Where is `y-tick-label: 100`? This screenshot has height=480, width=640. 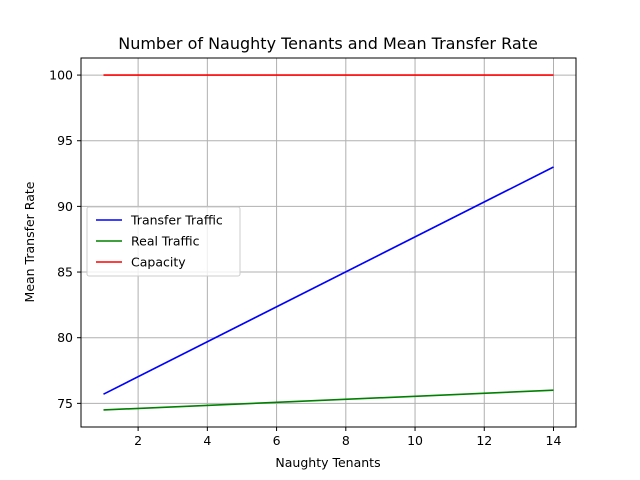
y-tick-label: 100 is located at coordinates (61, 75).